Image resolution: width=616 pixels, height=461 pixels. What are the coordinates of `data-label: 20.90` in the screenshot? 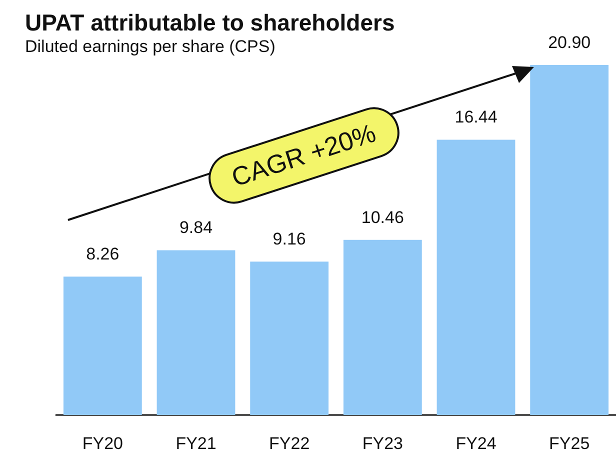 It's located at (569, 42).